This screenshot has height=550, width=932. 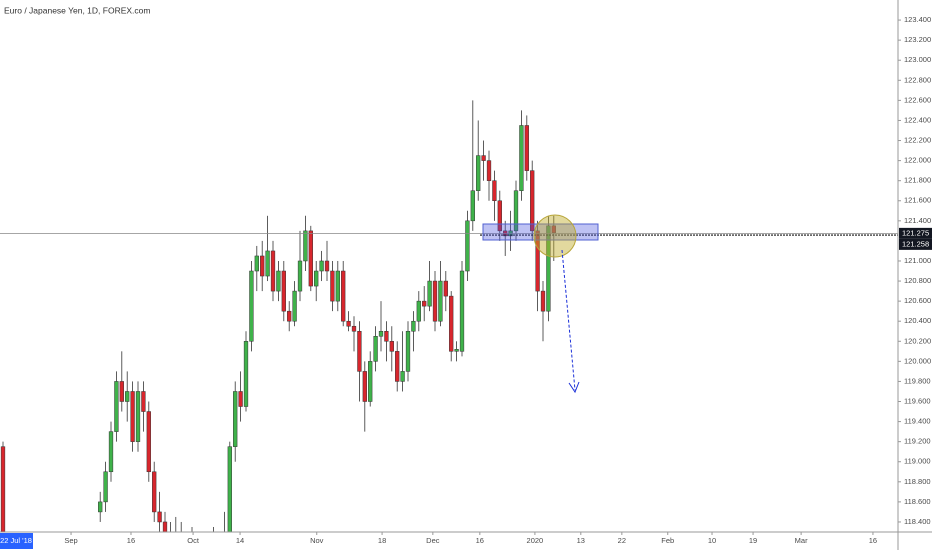 I want to click on y-tick-label: 120.600, so click(x=917, y=300).